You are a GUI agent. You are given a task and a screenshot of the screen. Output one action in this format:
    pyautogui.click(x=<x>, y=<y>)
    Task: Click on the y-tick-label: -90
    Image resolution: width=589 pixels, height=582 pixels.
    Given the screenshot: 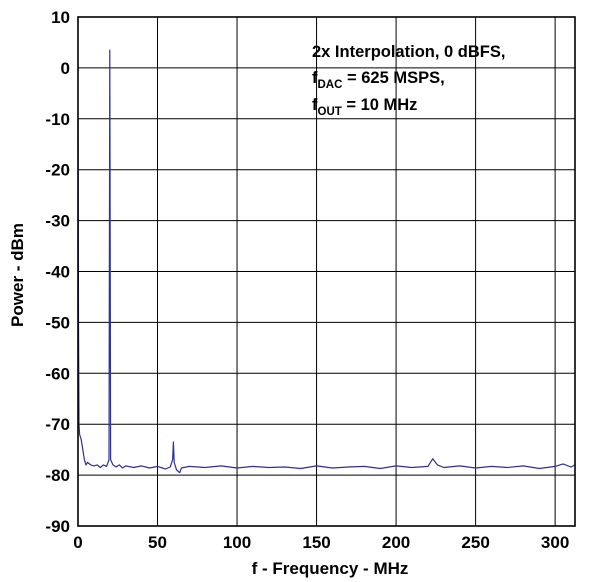 What is the action you would take?
    pyautogui.click(x=57, y=526)
    